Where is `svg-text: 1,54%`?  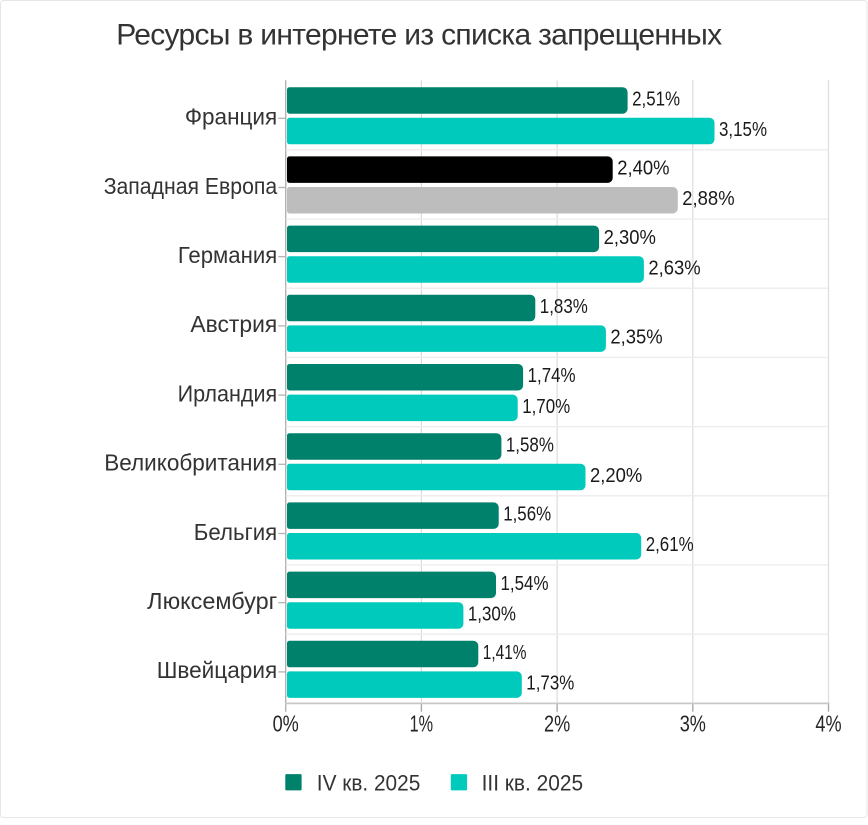
svg-text: 1,54% is located at coordinates (525, 584).